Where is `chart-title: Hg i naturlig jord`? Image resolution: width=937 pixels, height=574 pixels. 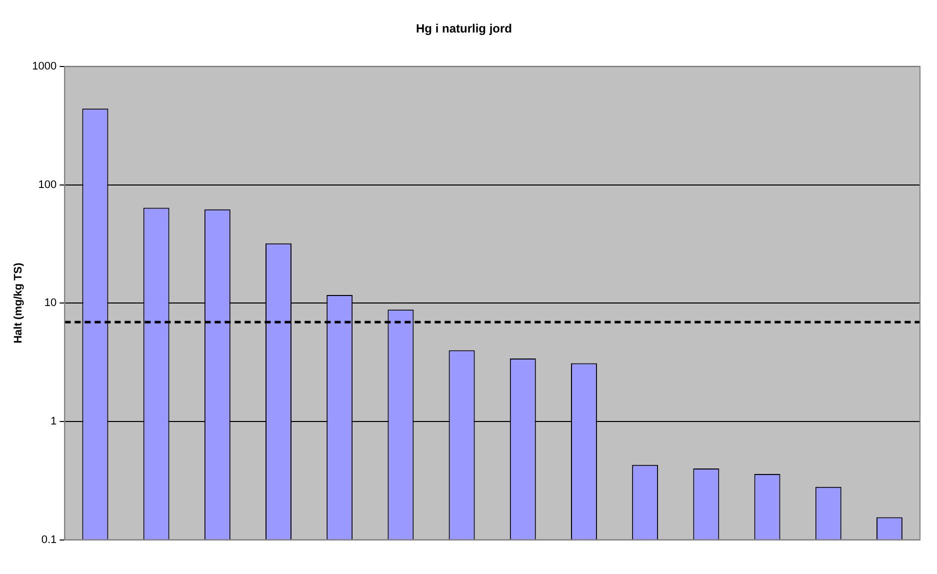
chart-title: Hg i naturlig jord is located at coordinates (464, 29).